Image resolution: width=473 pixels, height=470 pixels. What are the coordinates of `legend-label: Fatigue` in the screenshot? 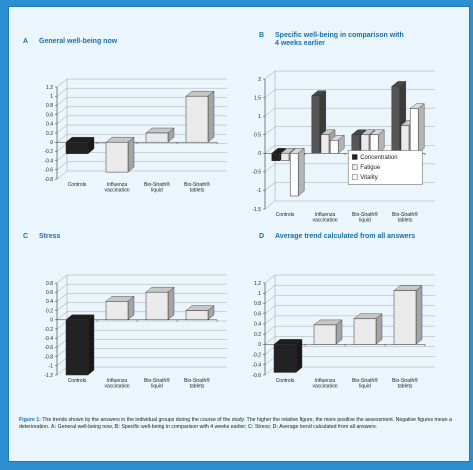 It's located at (370, 168).